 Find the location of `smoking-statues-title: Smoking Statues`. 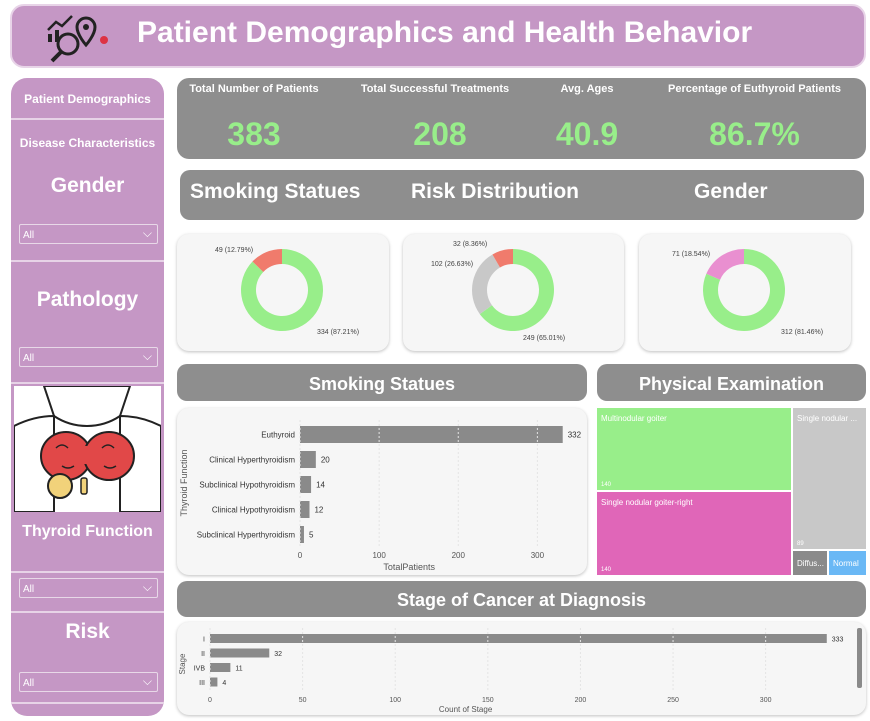

smoking-statues-title: Smoking Statues is located at coordinates (382, 384).